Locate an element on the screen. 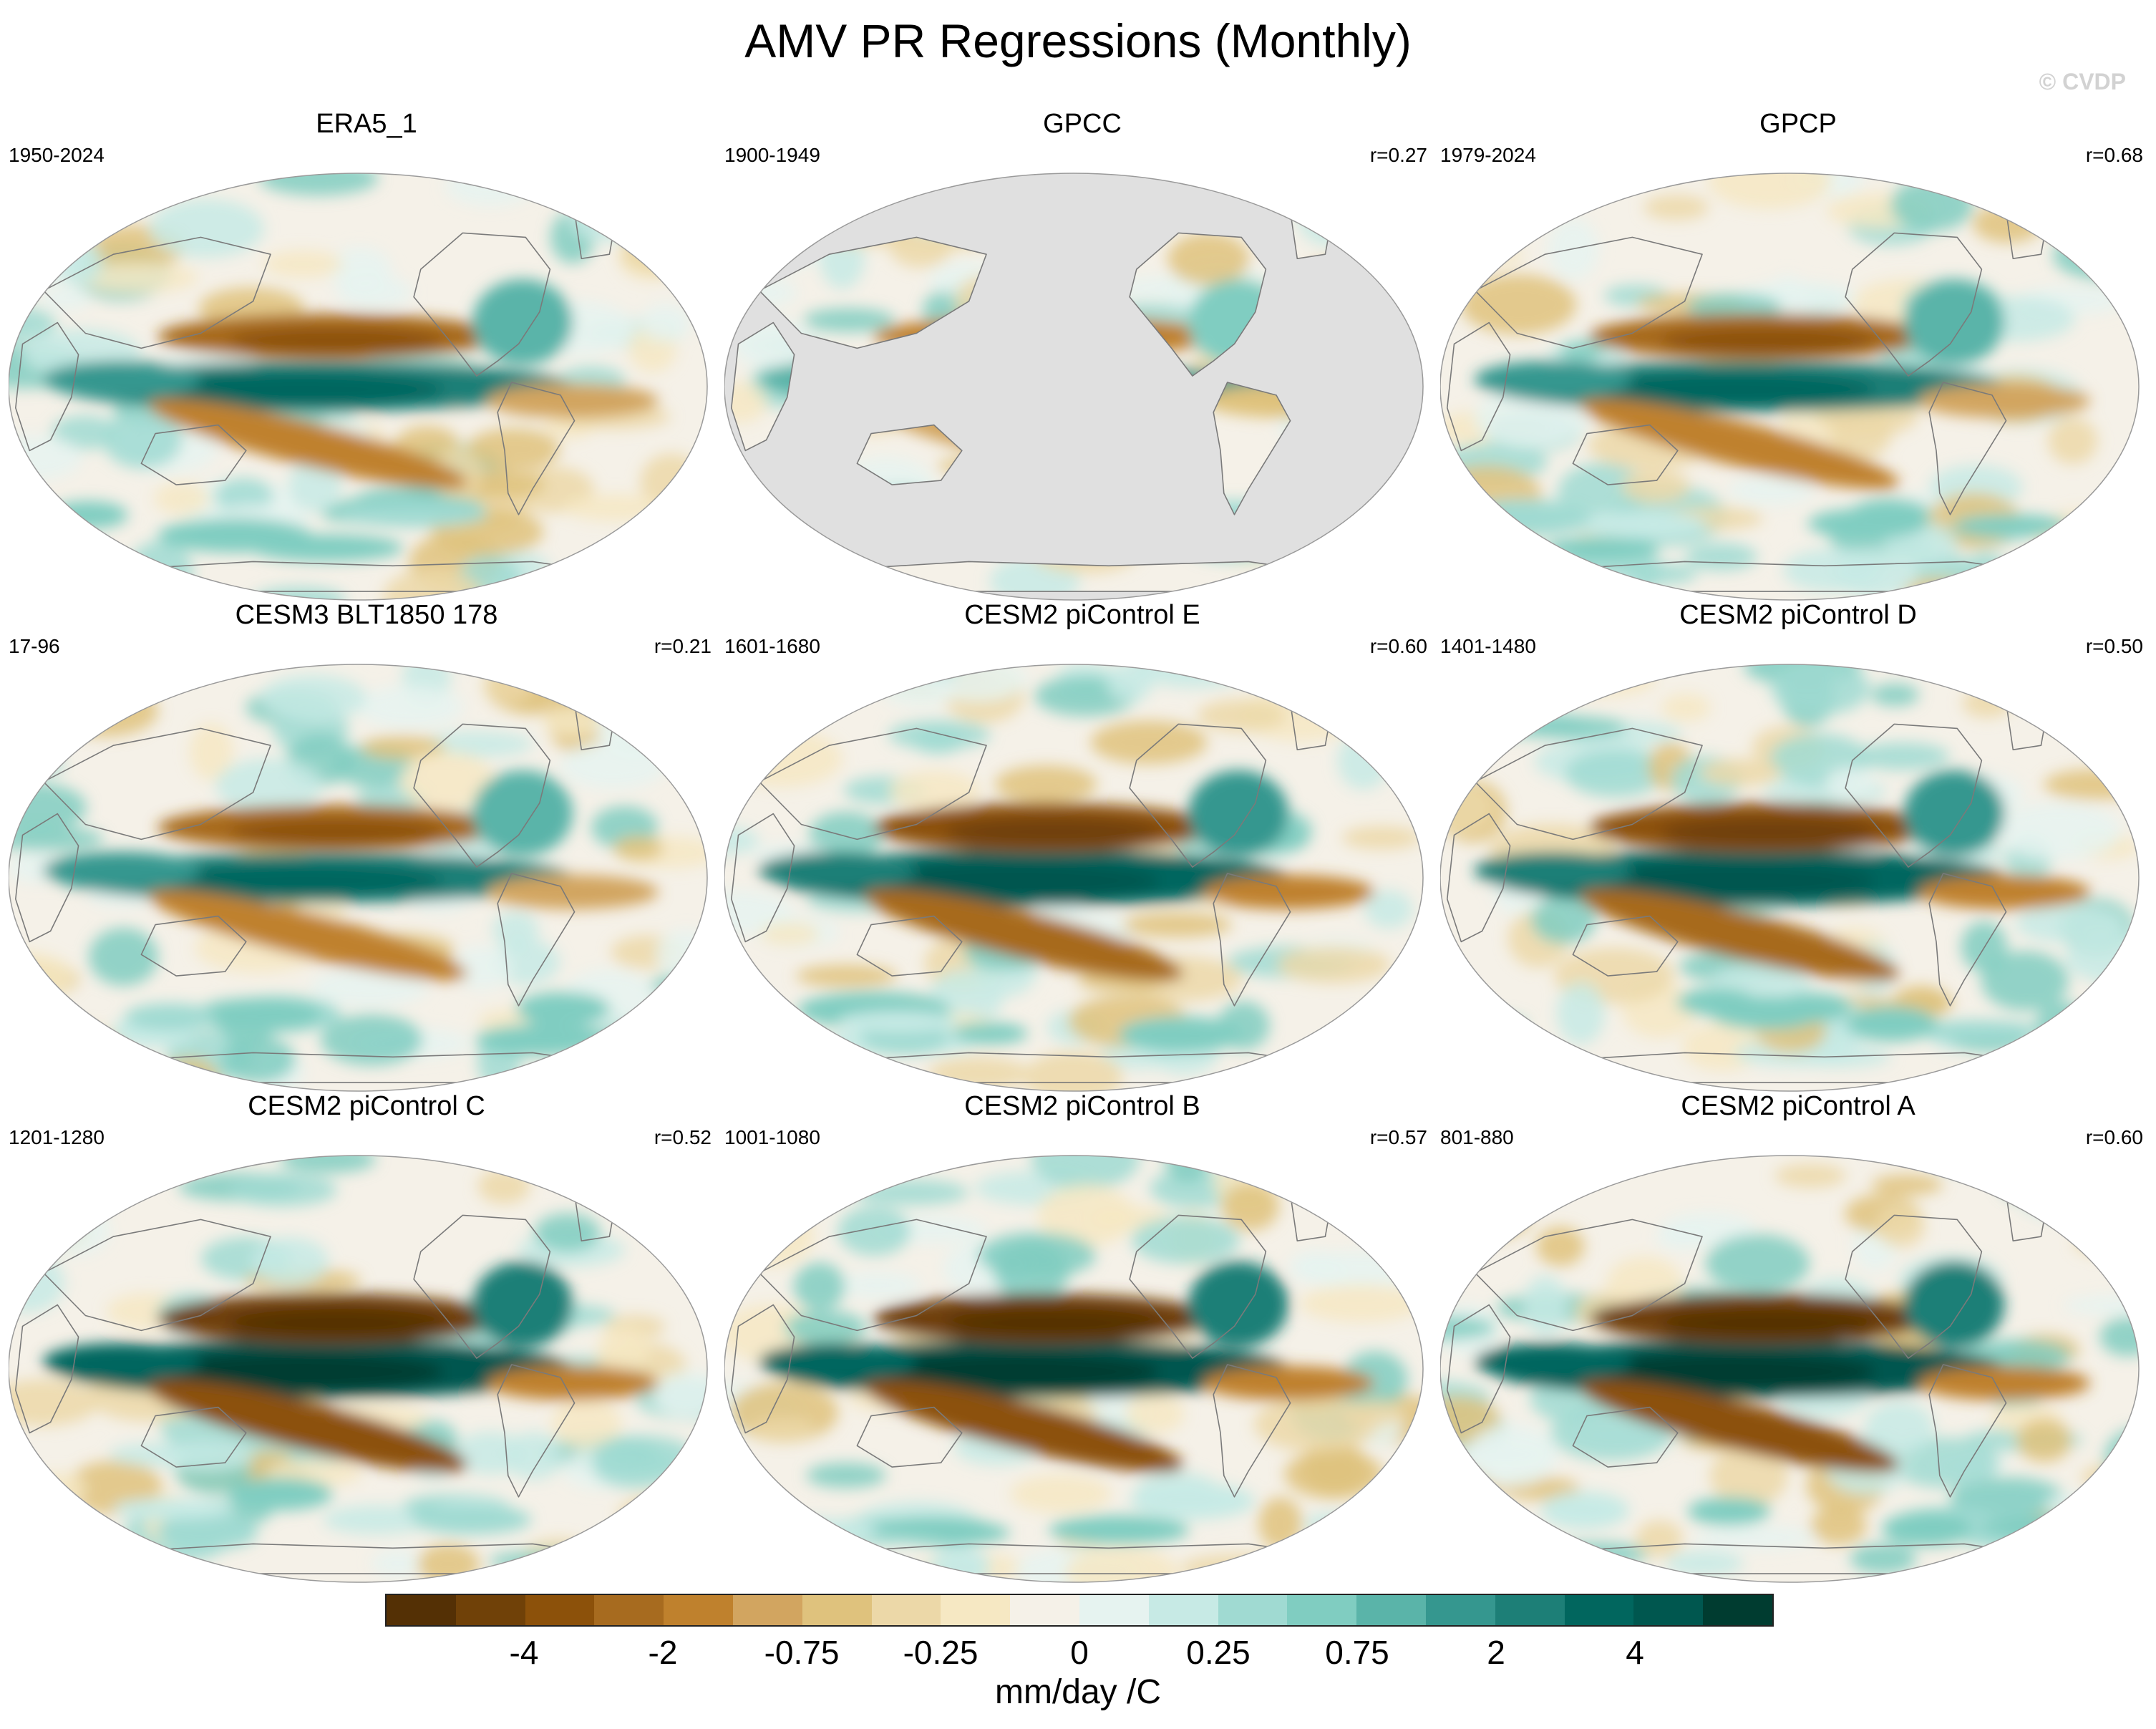 The height and width of the screenshot is (1729, 2156). colorbar-tick-label: -4 is located at coordinates (524, 1653).